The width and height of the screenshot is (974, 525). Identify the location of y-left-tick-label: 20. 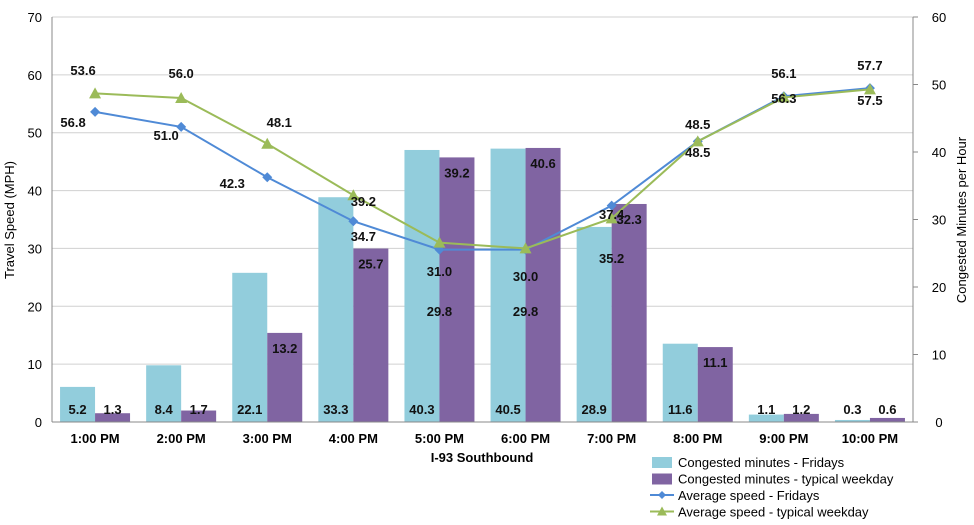
(35, 306).